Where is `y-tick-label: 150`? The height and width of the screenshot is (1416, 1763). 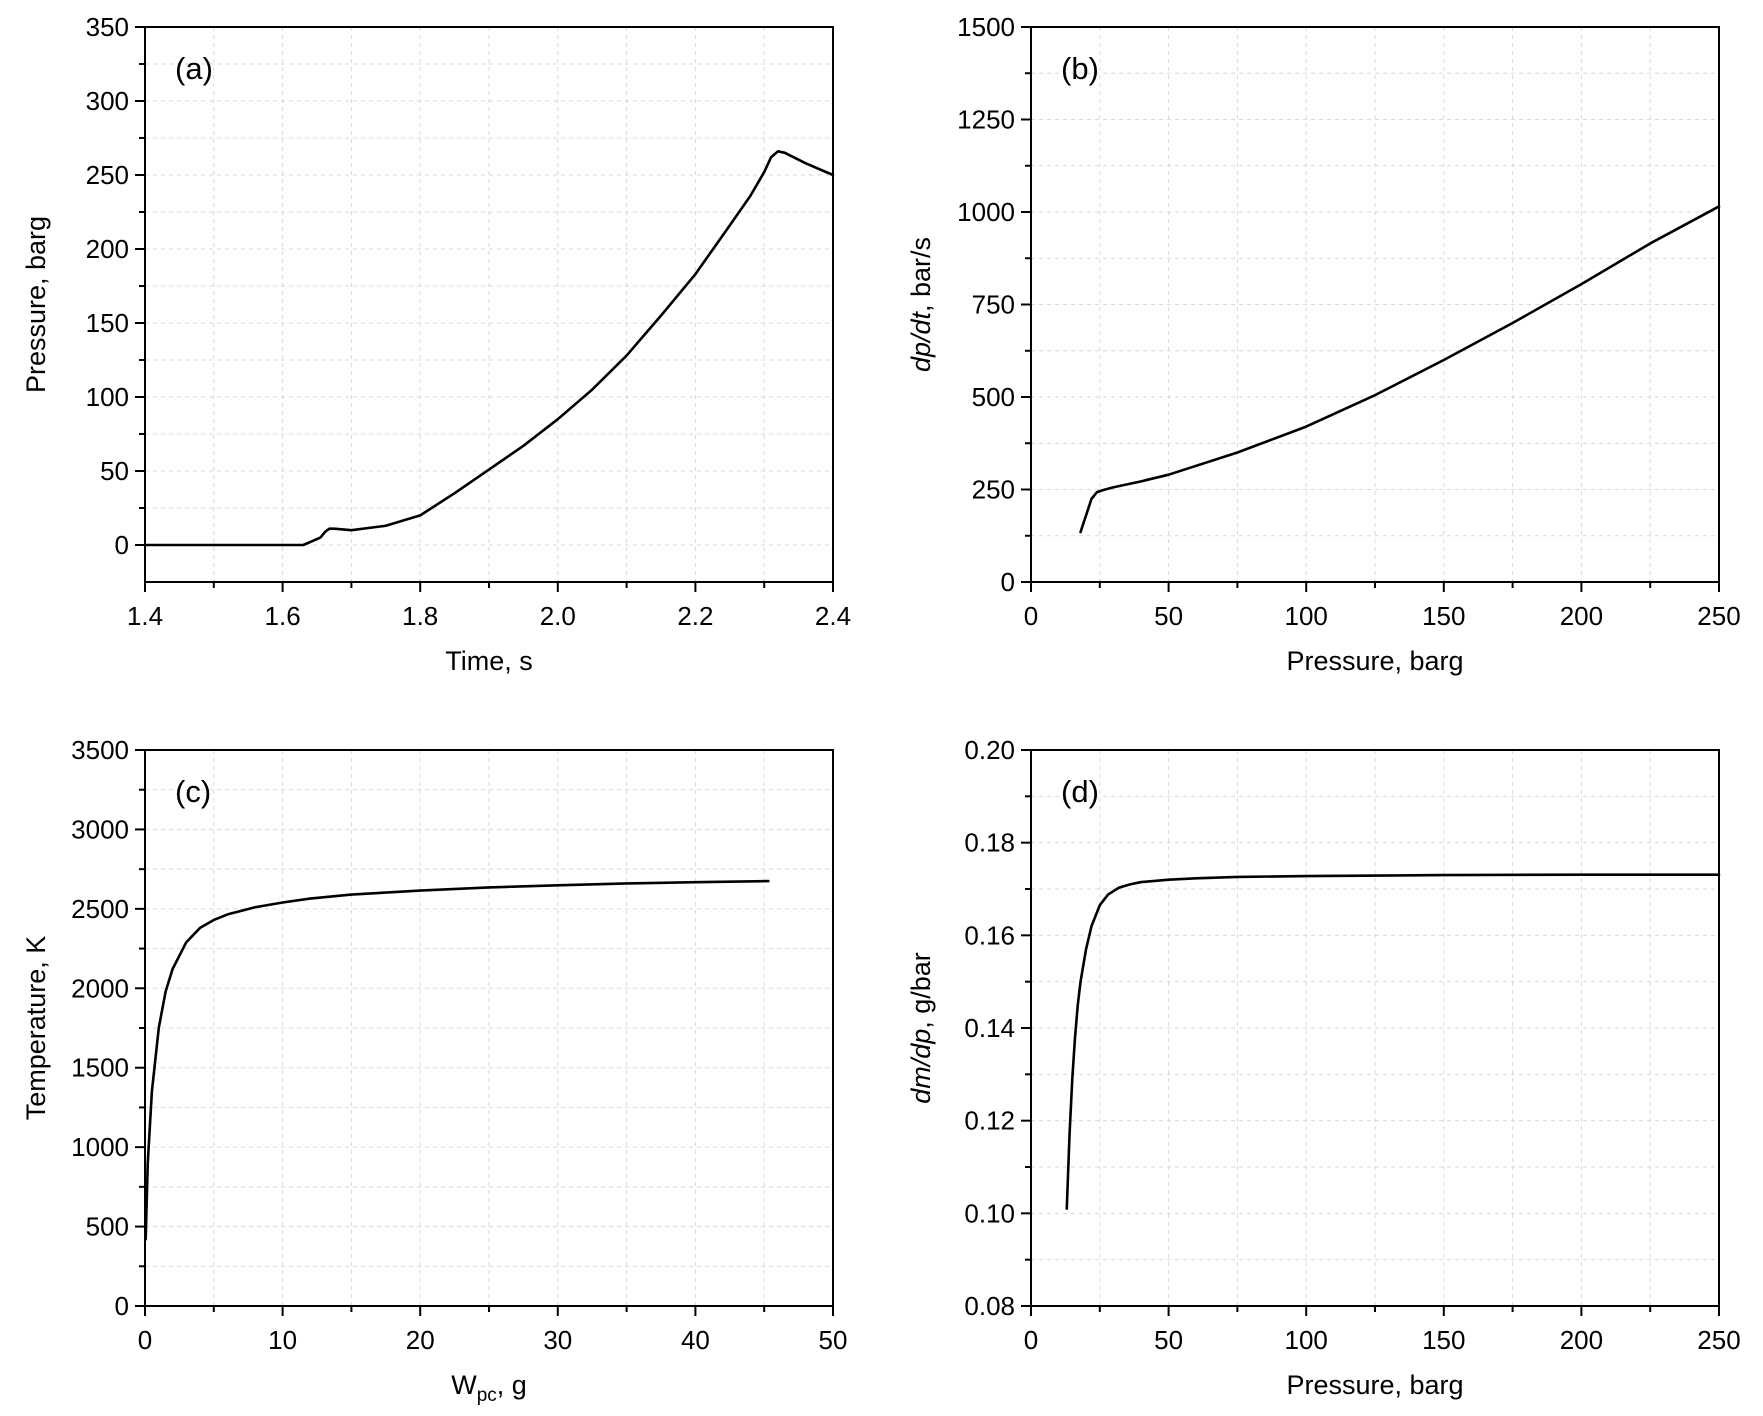
y-tick-label: 150 is located at coordinates (107, 323).